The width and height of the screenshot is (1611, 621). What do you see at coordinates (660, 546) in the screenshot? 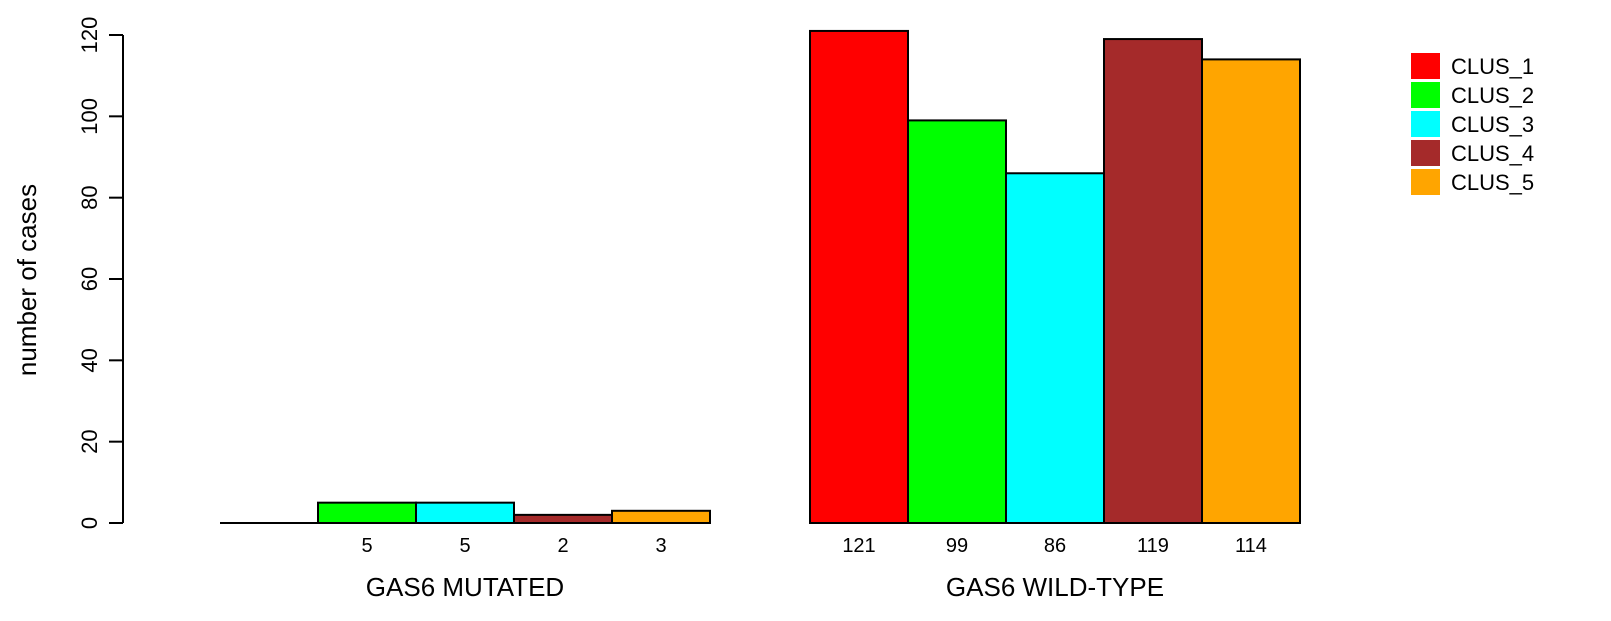
I see `bar-value-label: 3` at bounding box center [660, 546].